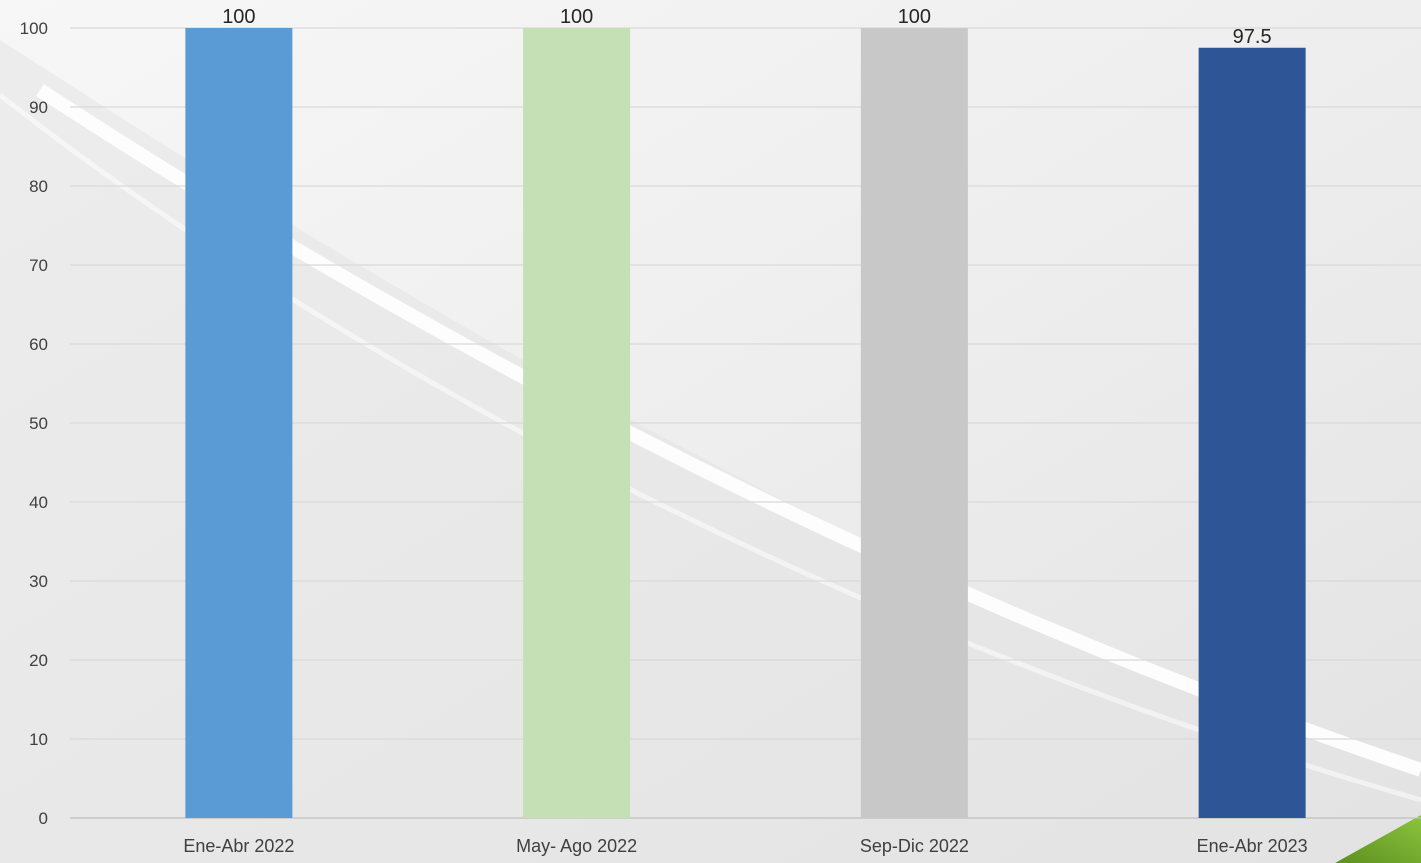  I want to click on y-tick-label: 100, so click(34, 28).